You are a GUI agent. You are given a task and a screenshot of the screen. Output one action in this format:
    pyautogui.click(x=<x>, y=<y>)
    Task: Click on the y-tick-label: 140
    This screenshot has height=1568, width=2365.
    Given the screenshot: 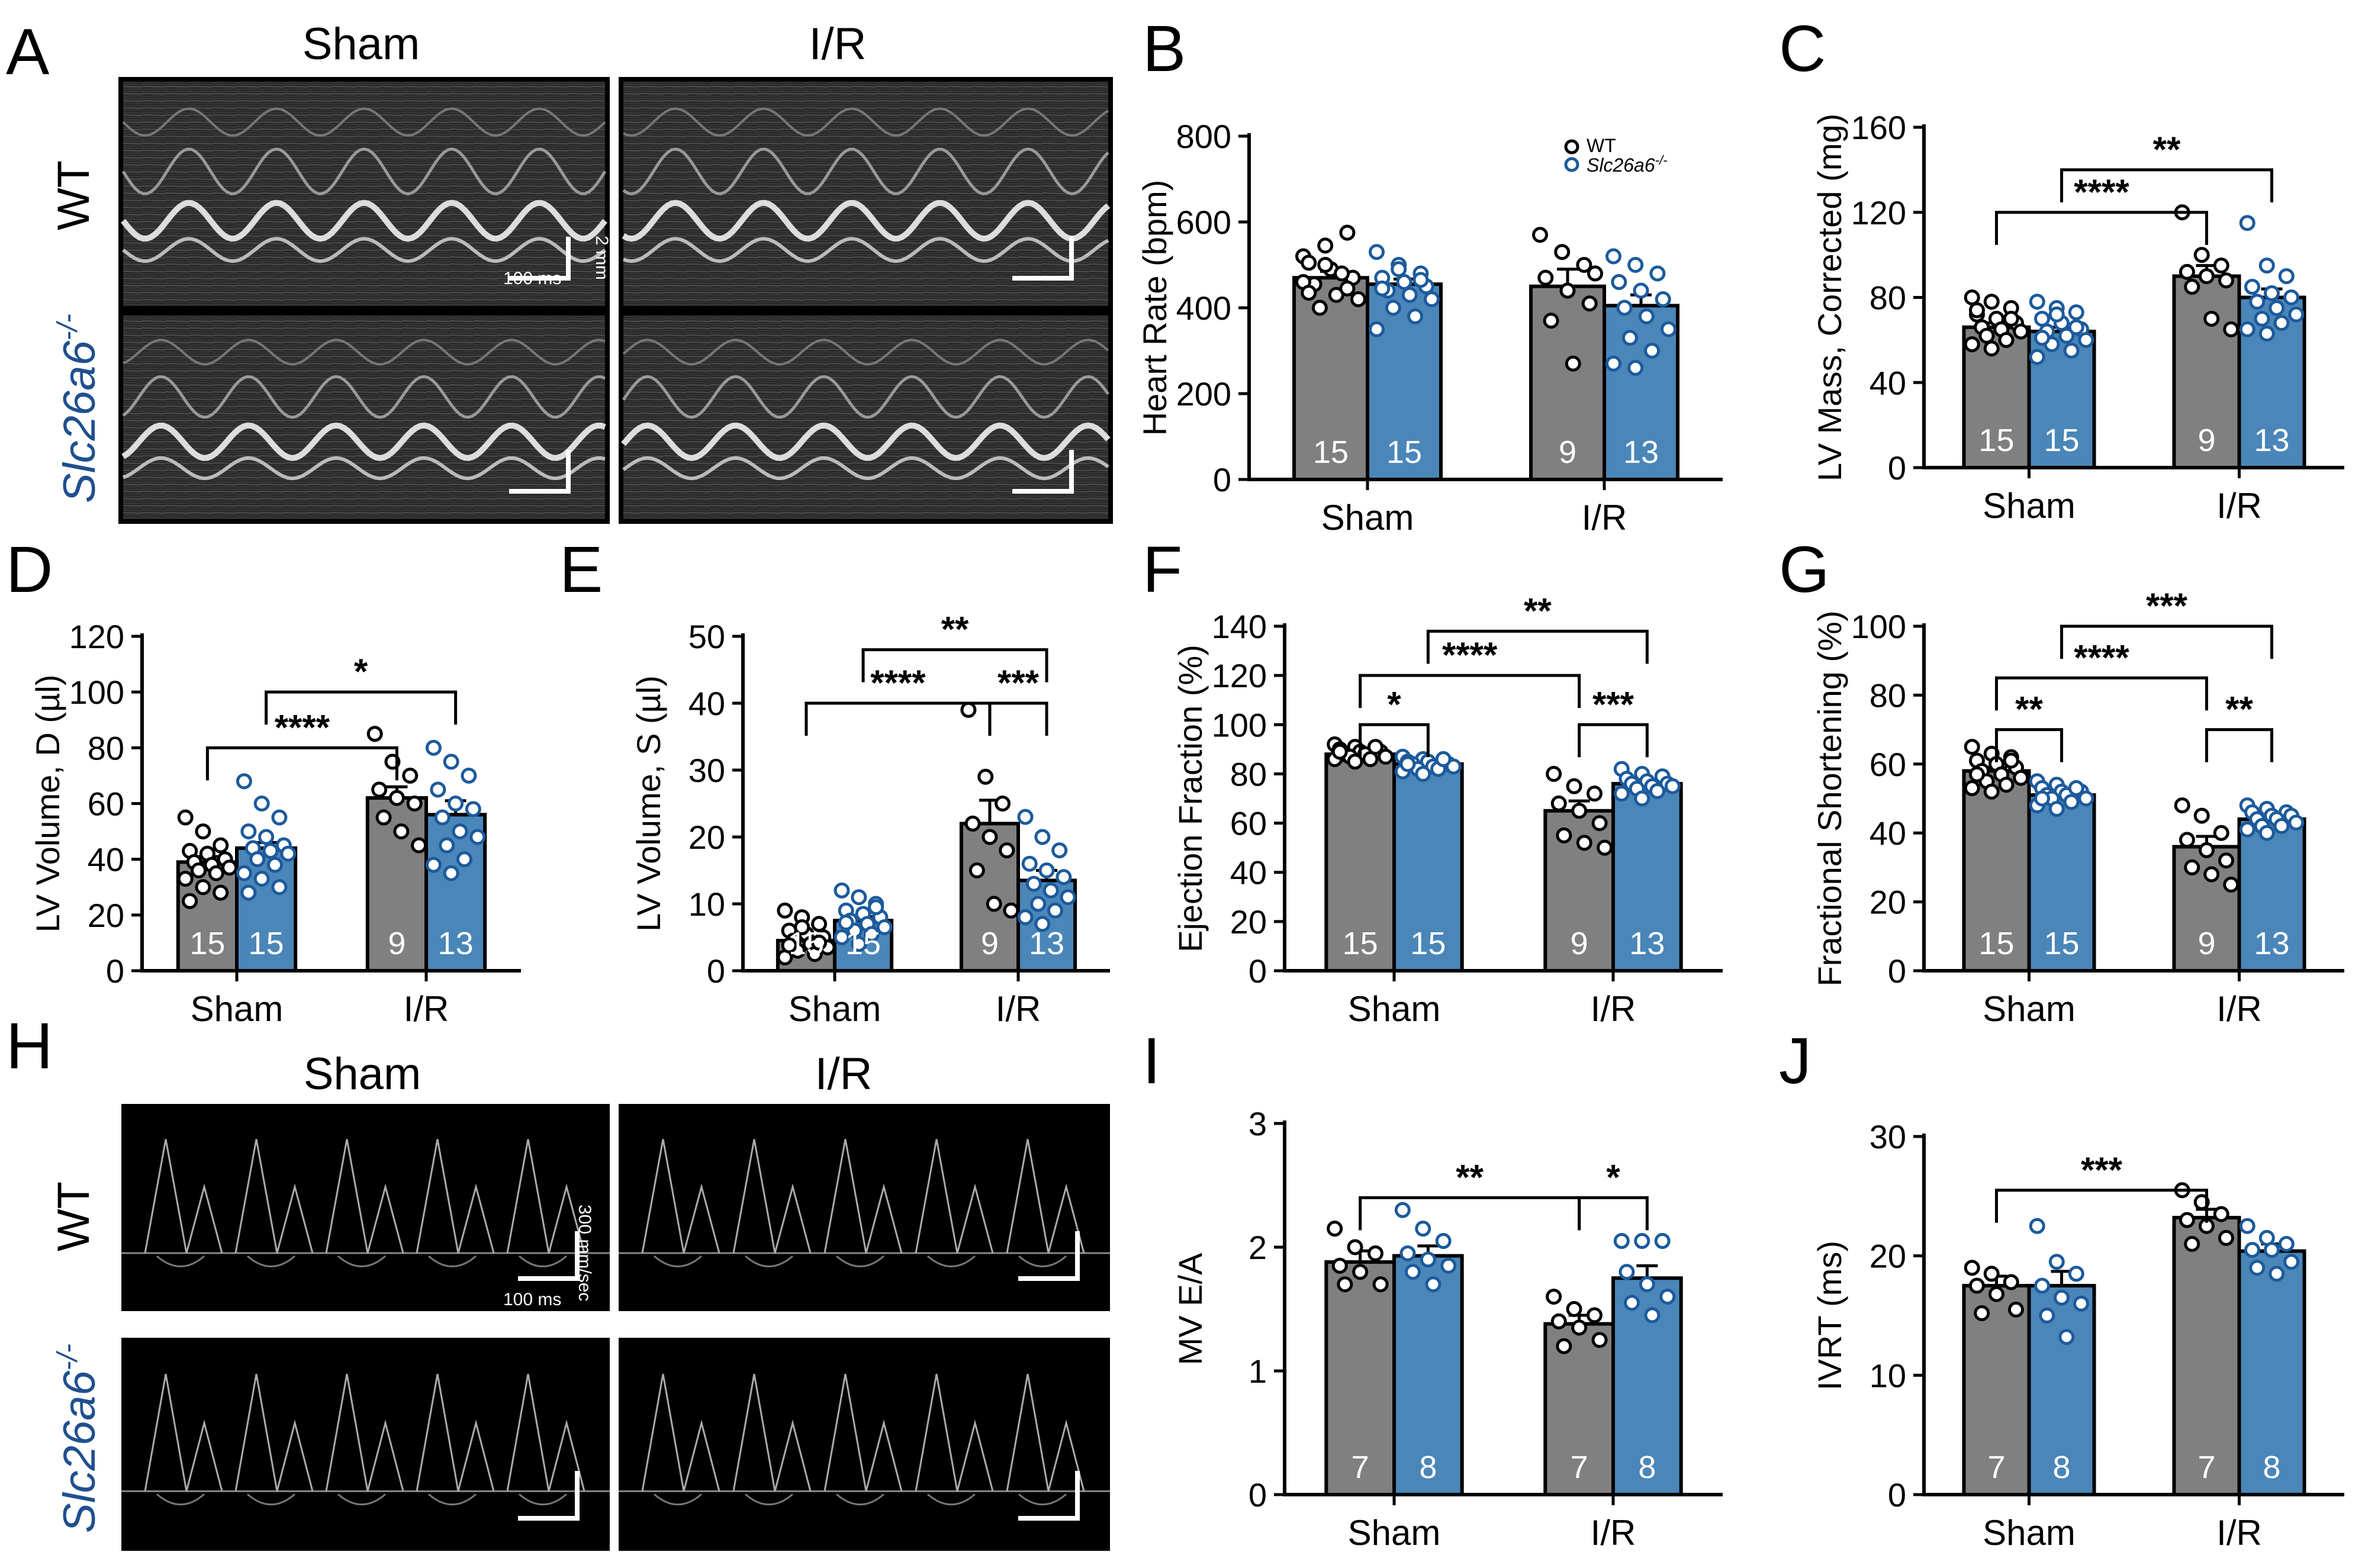 What is the action you would take?
    pyautogui.click(x=1240, y=626)
    